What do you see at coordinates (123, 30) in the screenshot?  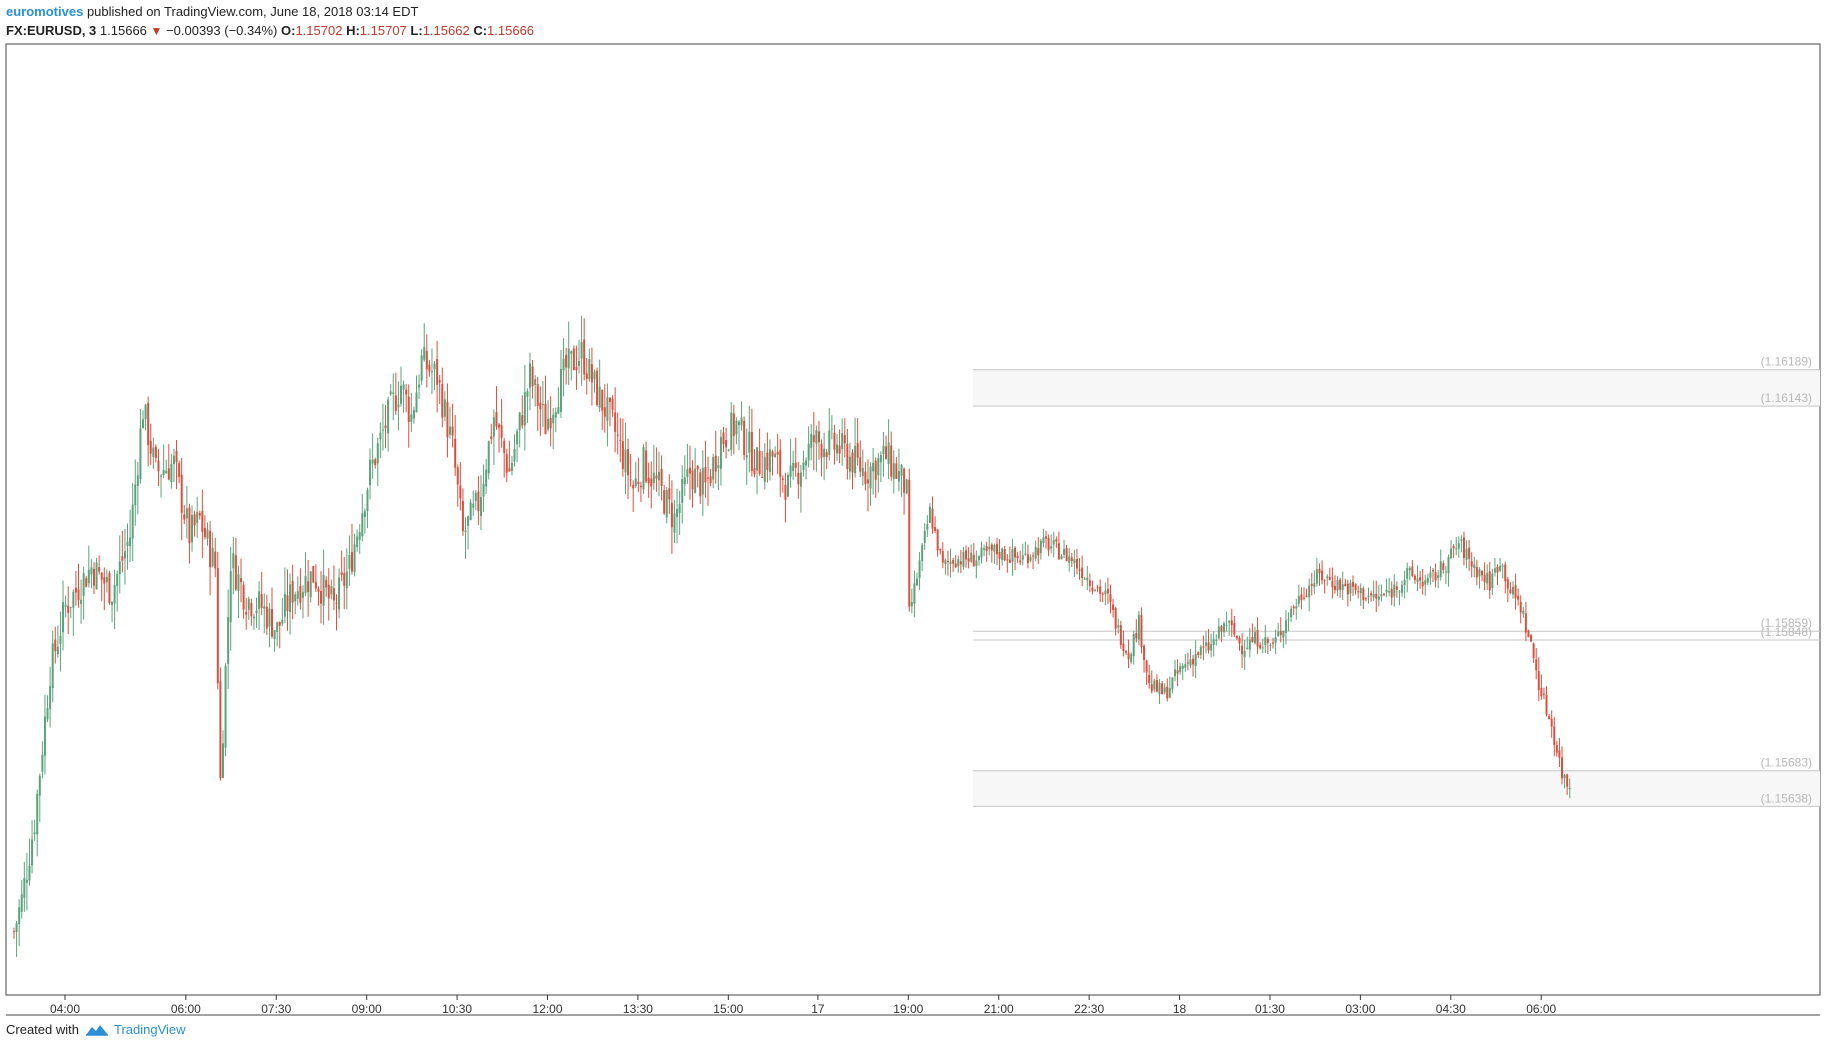 I see `last-price: 1.15666` at bounding box center [123, 30].